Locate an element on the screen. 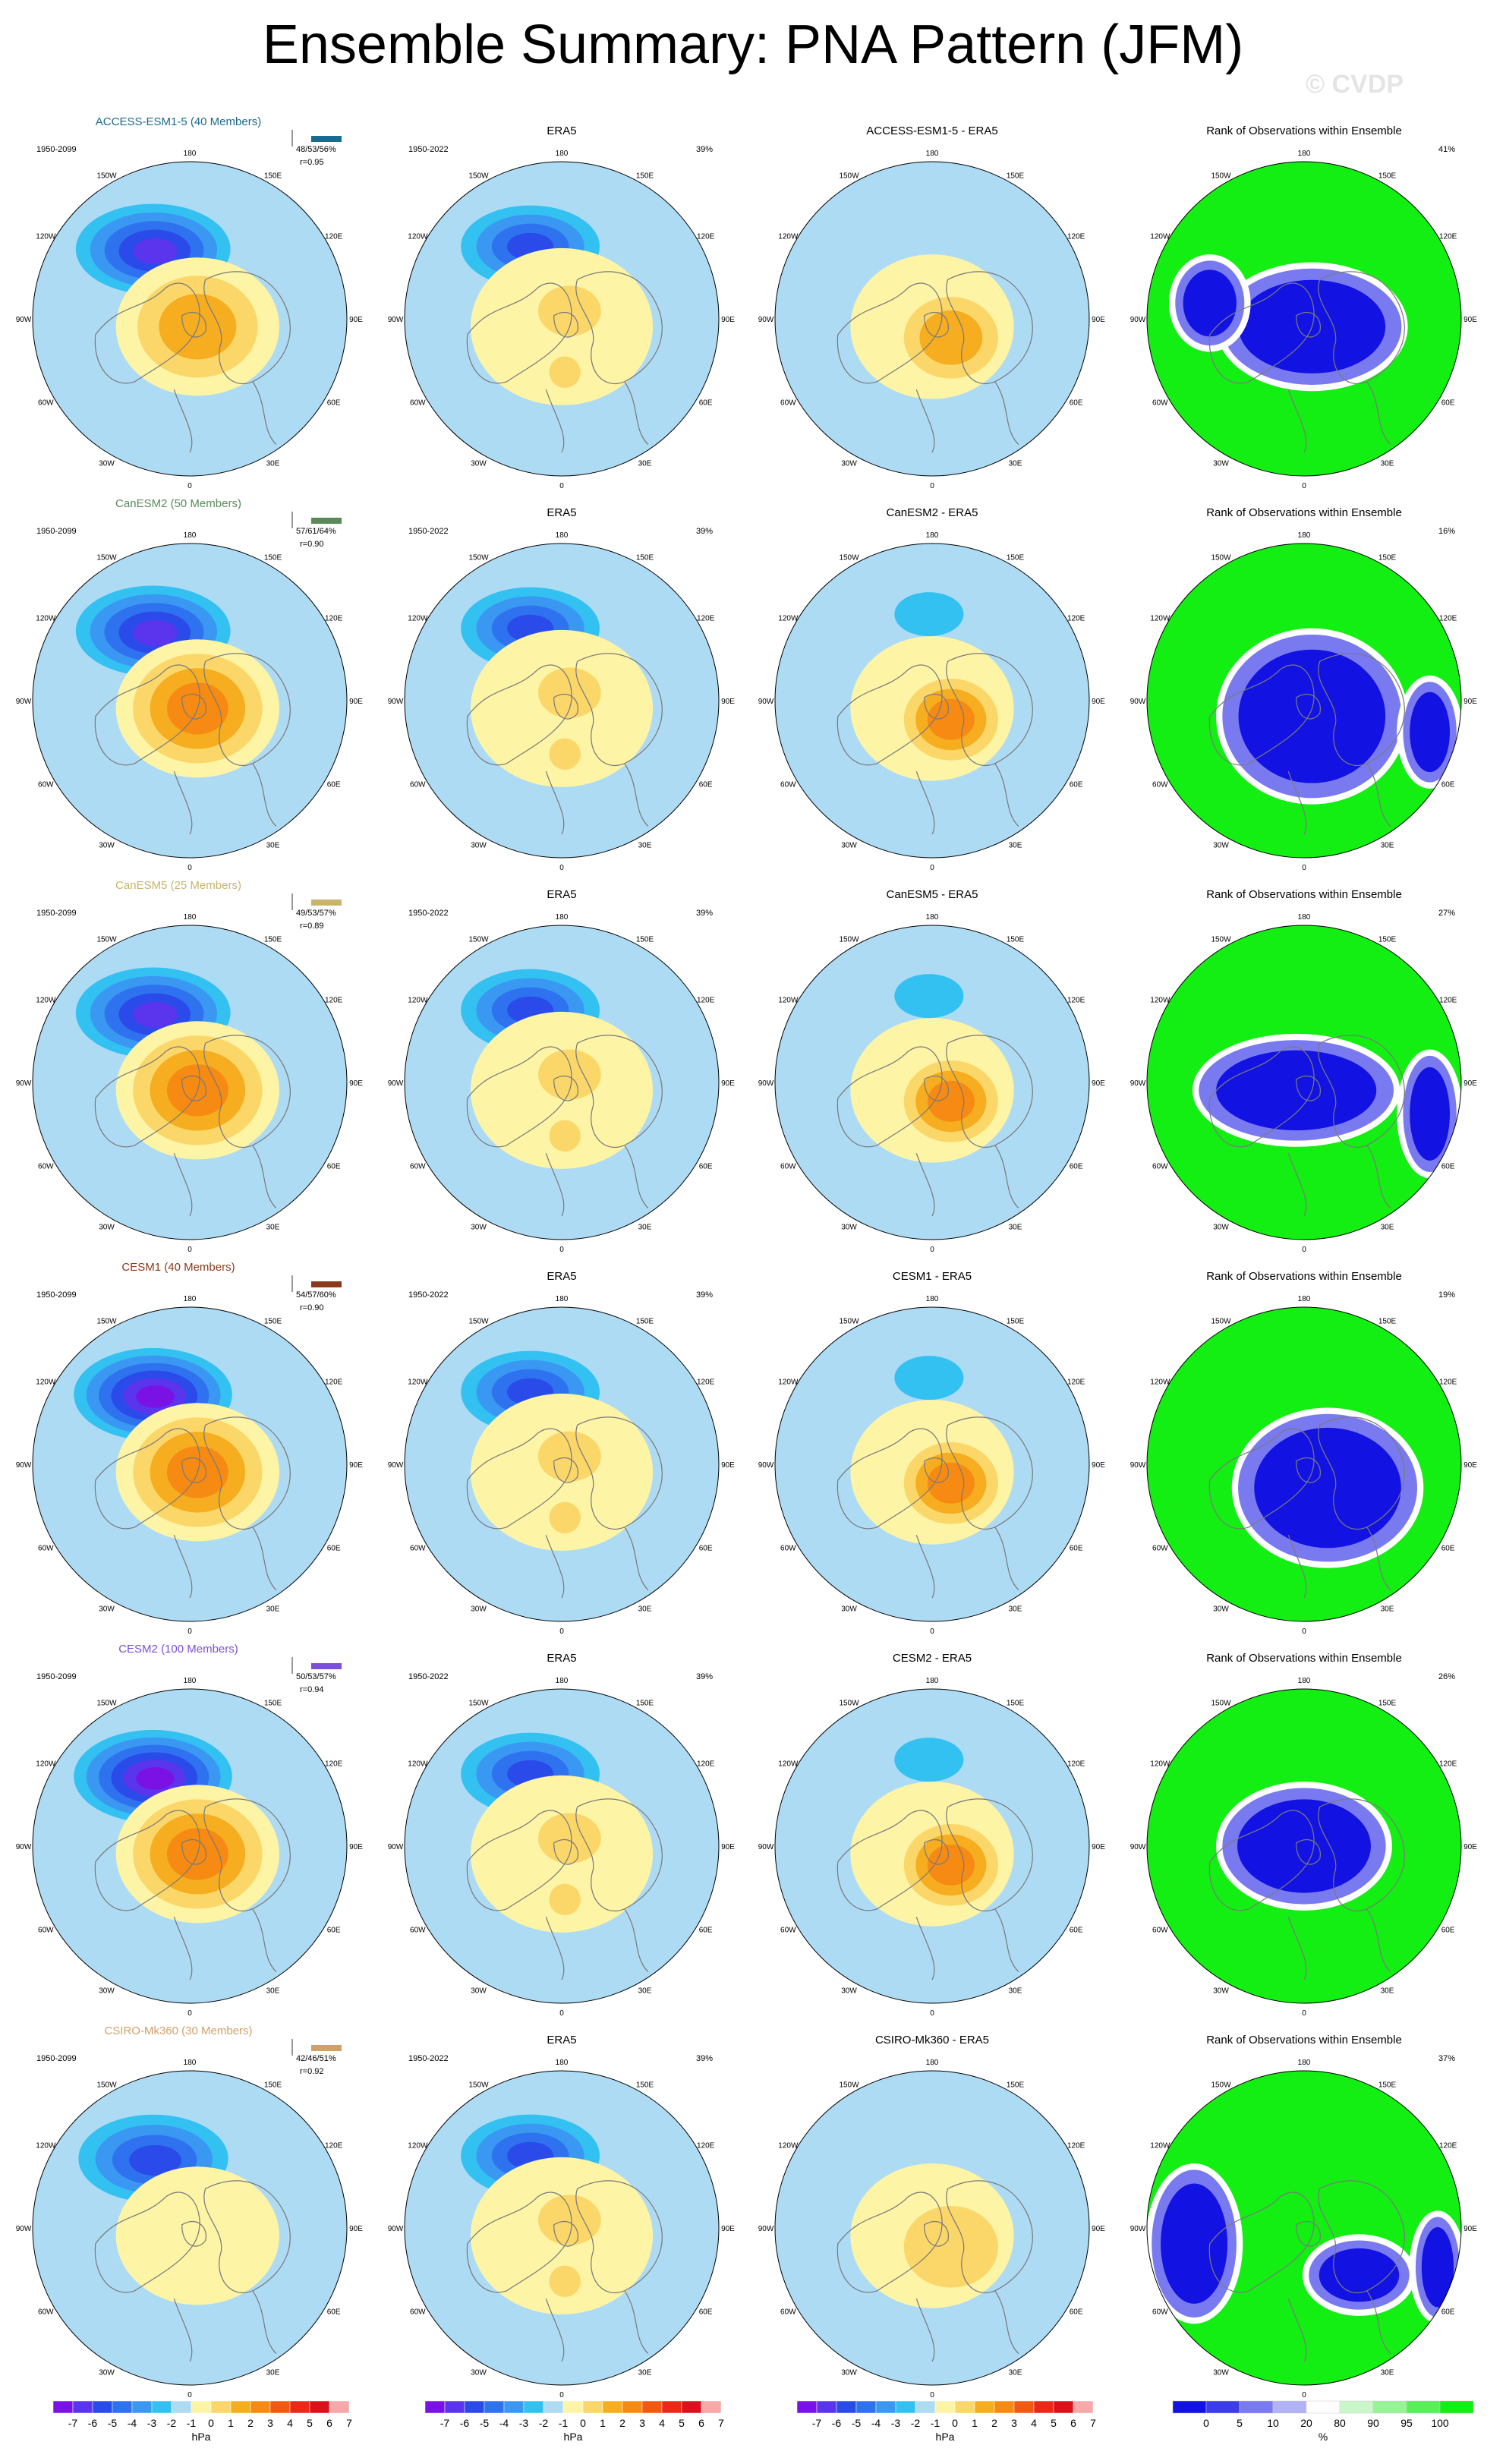  colorbar-tick: -7 is located at coordinates (73, 2423).